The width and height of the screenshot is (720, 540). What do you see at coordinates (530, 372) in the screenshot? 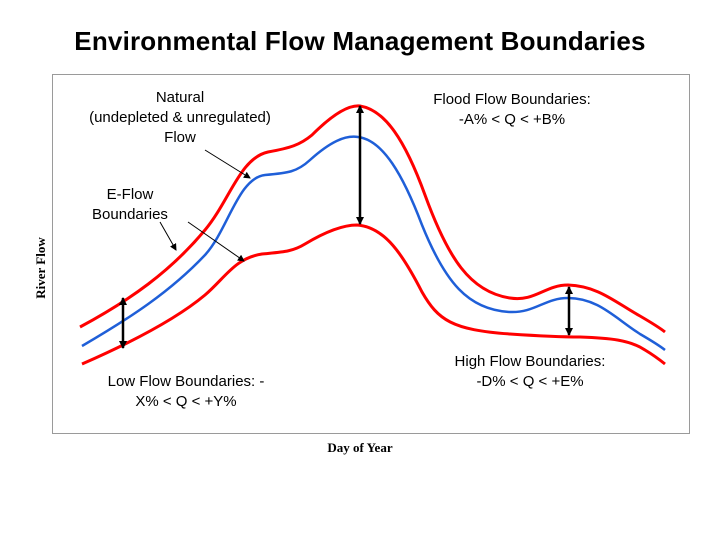
I see `high-boundary-annotation: High Flow Boundaries: -D% < Q < +E%` at bounding box center [530, 372].